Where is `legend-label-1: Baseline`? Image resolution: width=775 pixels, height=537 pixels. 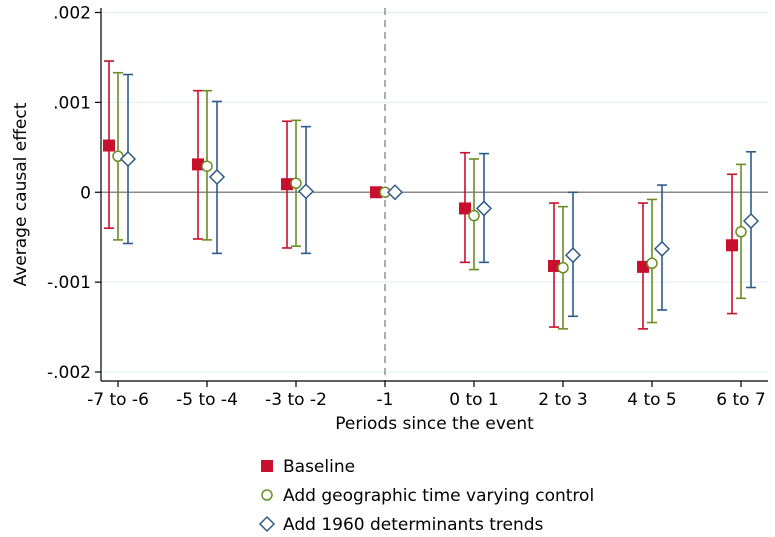
legend-label-1: Baseline is located at coordinates (319, 467).